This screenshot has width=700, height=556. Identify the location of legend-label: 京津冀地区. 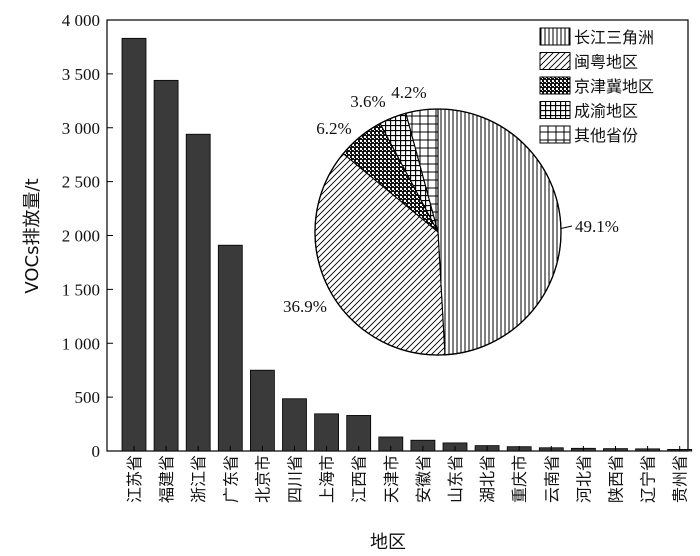
(614, 86).